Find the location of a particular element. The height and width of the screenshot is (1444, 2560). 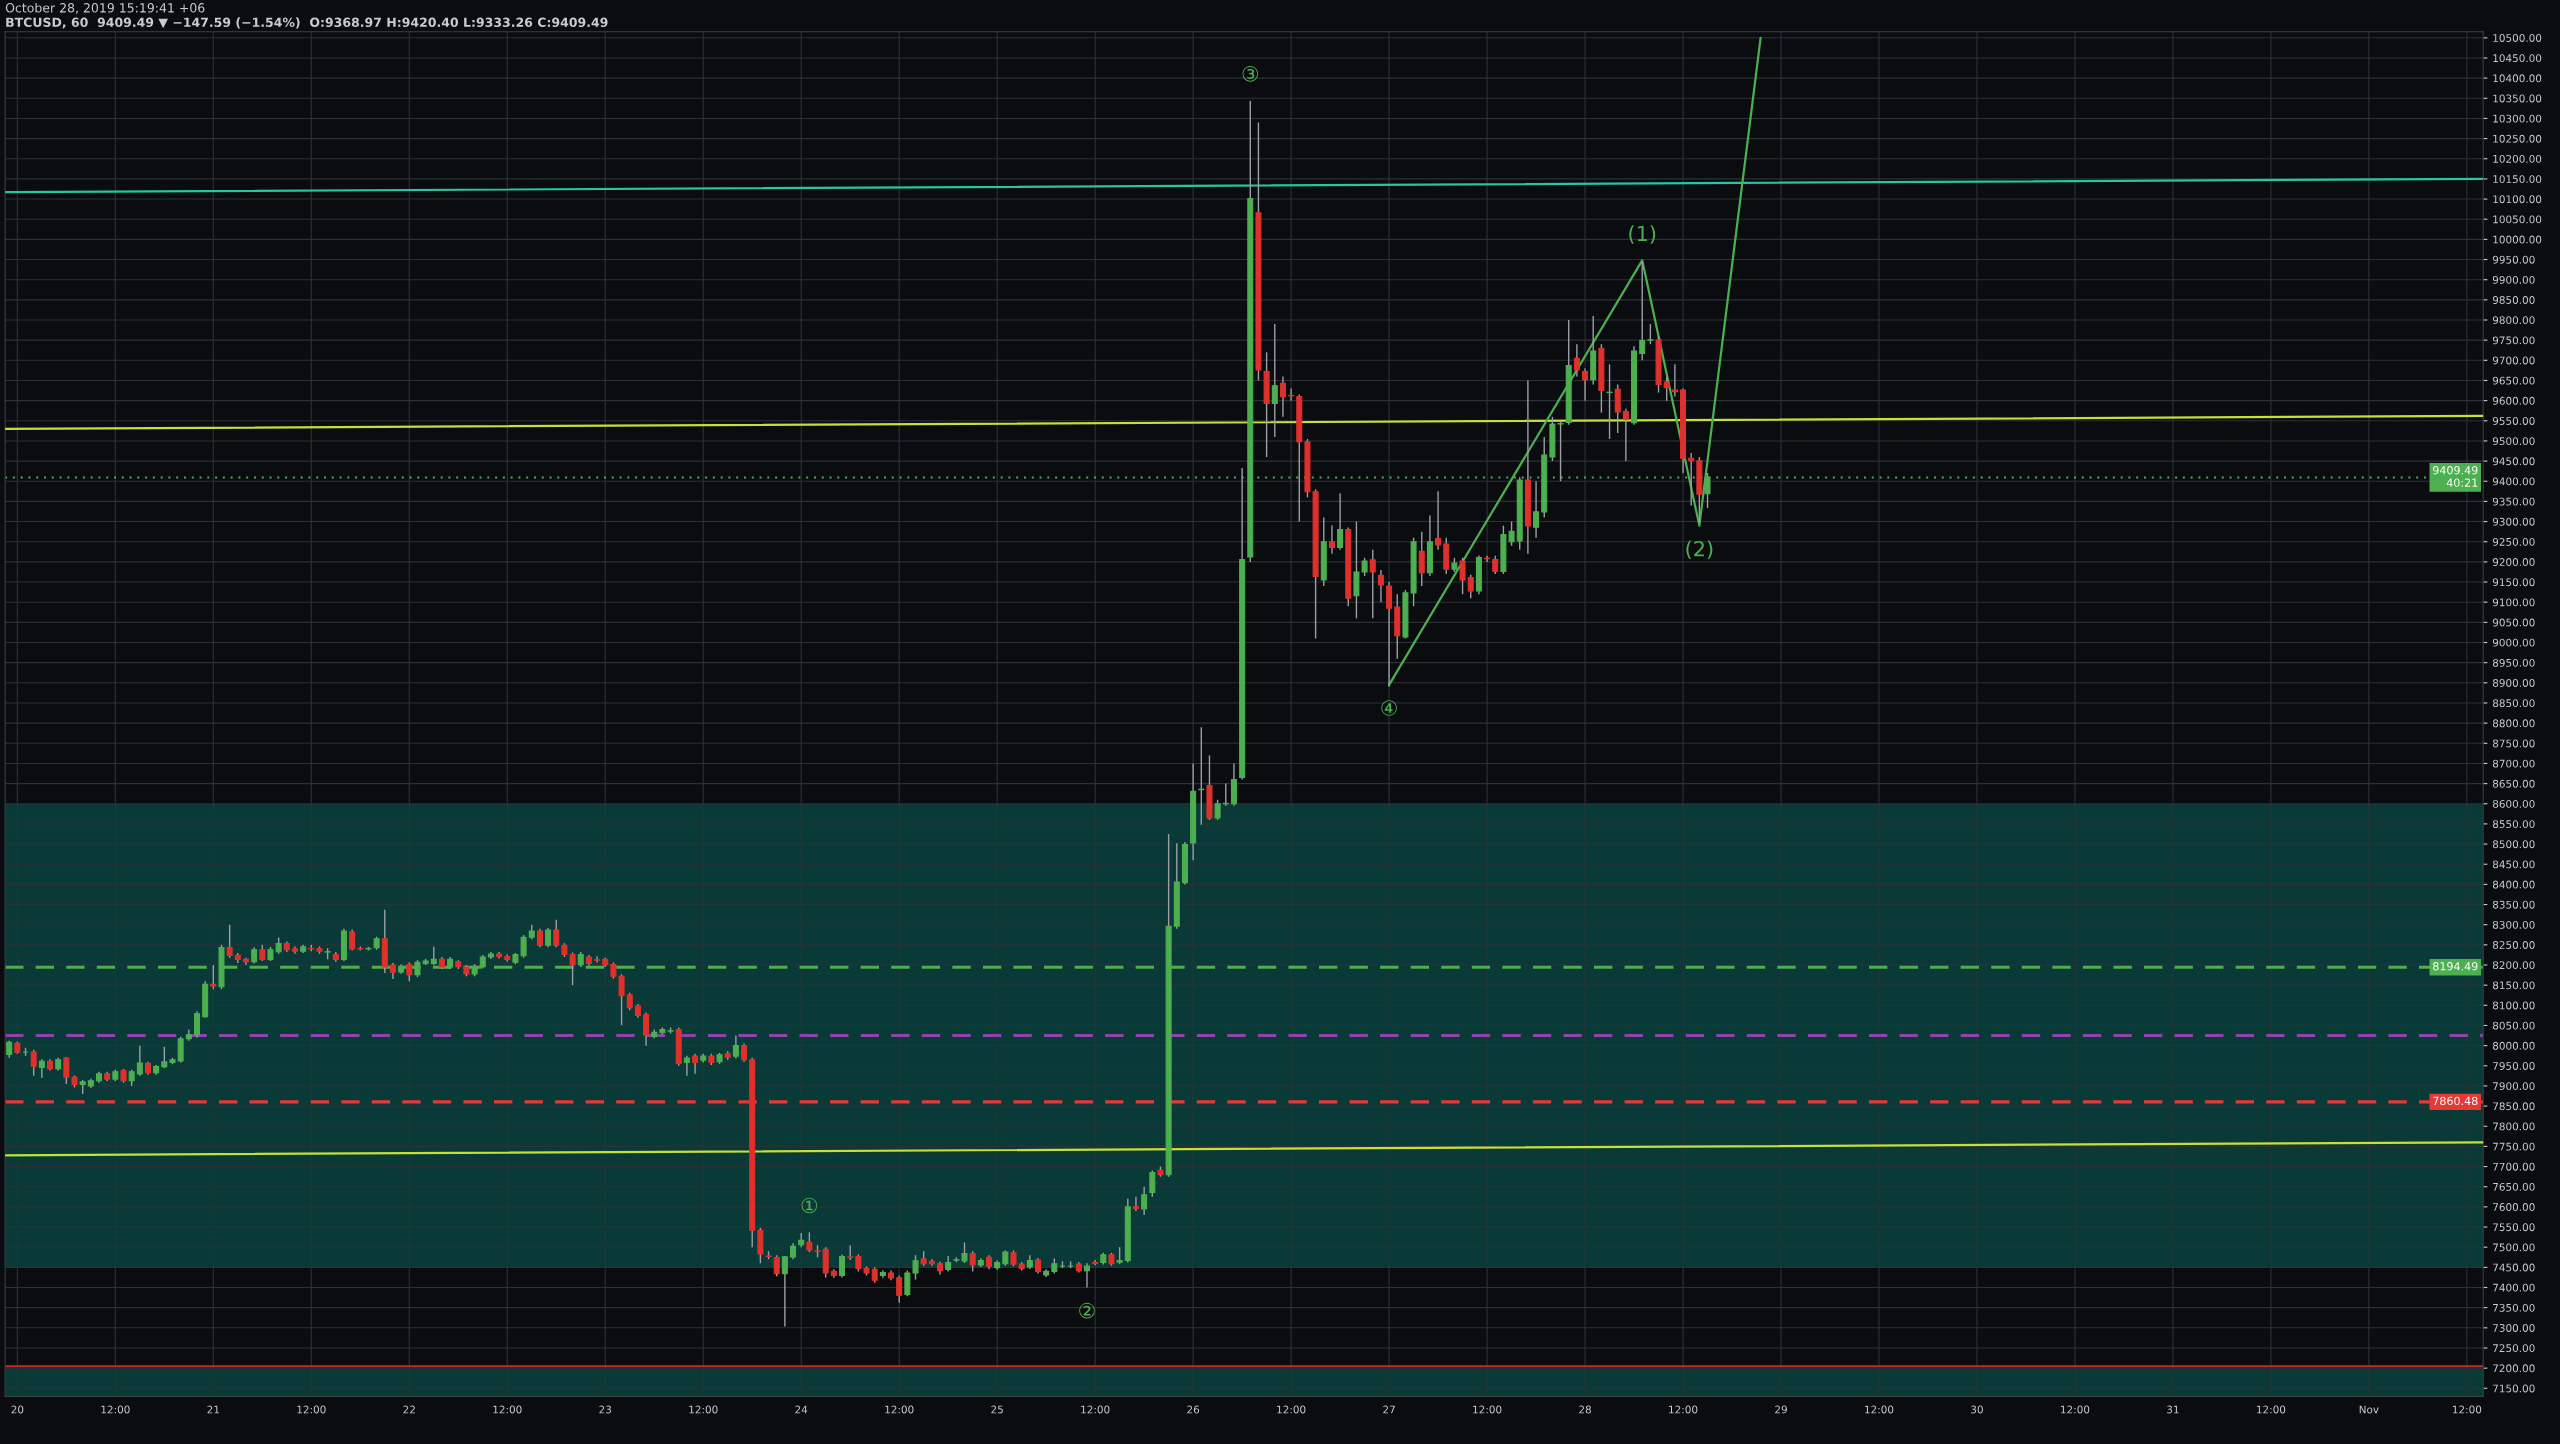

y-tick-label: 8250.00 is located at coordinates (2513, 945).